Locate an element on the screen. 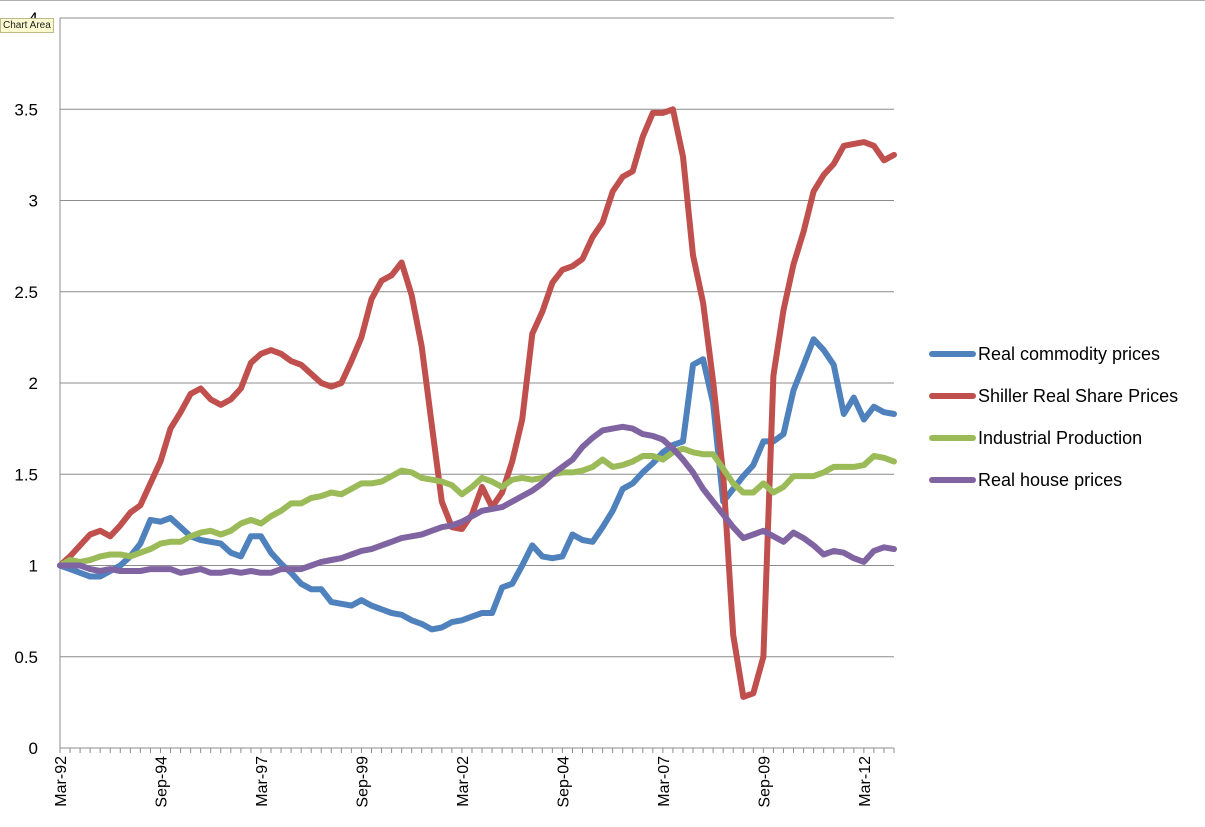  y-tick-label: 1 is located at coordinates (33, 566).